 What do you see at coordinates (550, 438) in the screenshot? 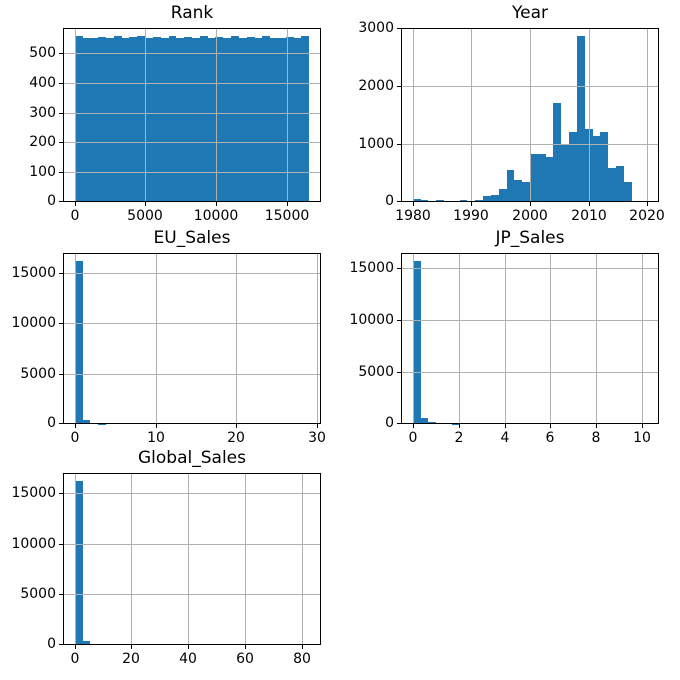
I see `x-tick-label: 6` at bounding box center [550, 438].